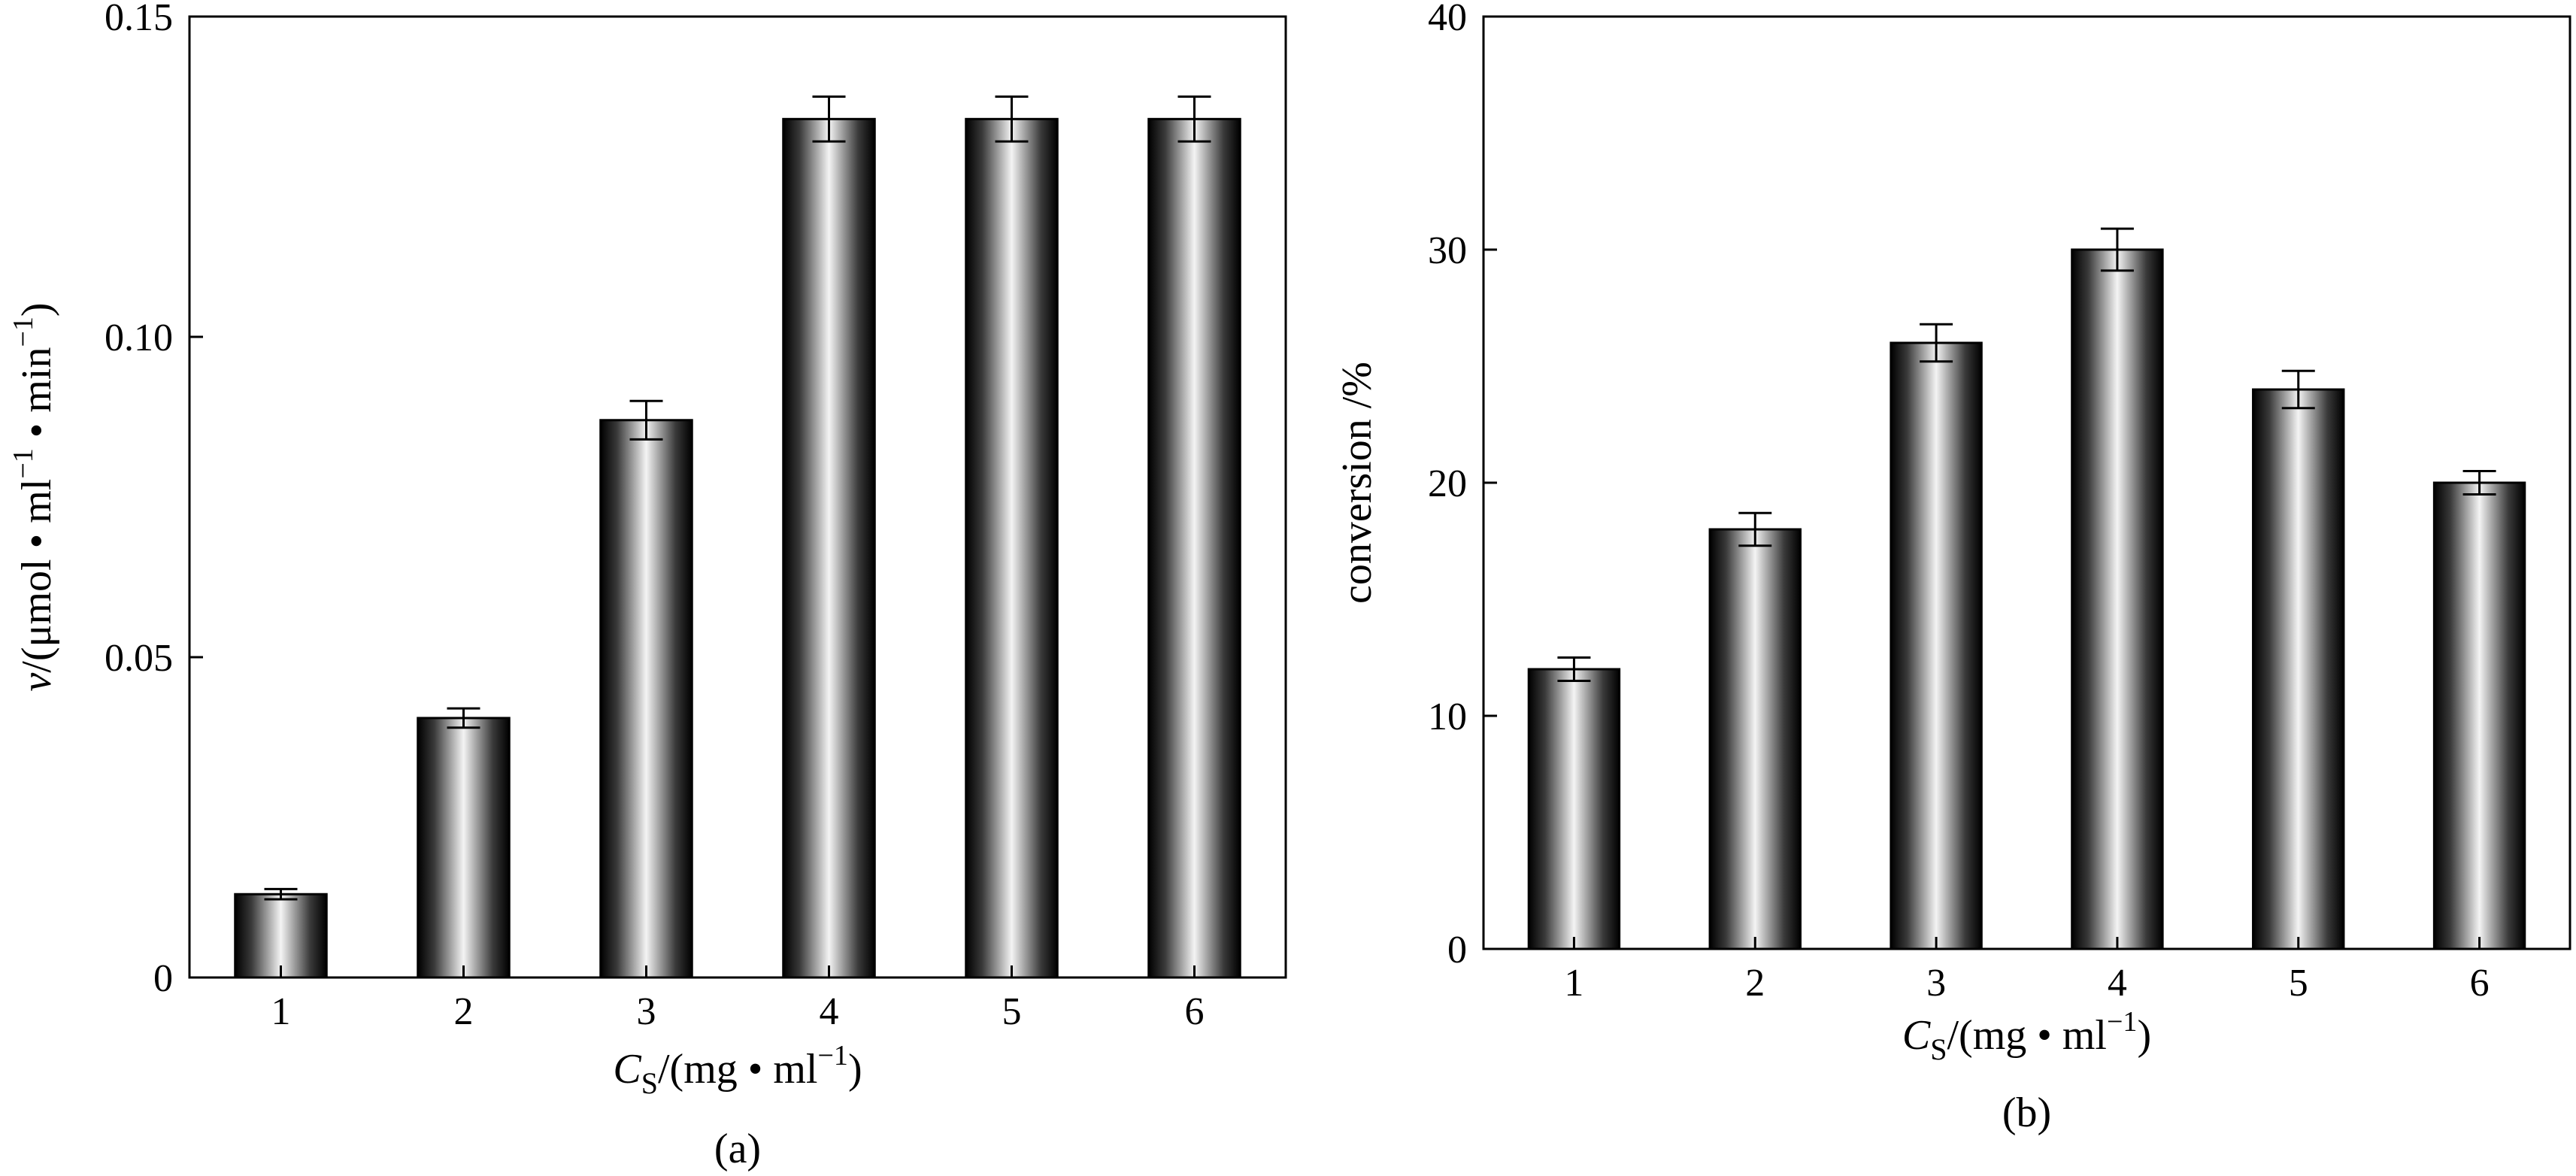  I want to click on y-tick-label: 20, so click(1447, 483).